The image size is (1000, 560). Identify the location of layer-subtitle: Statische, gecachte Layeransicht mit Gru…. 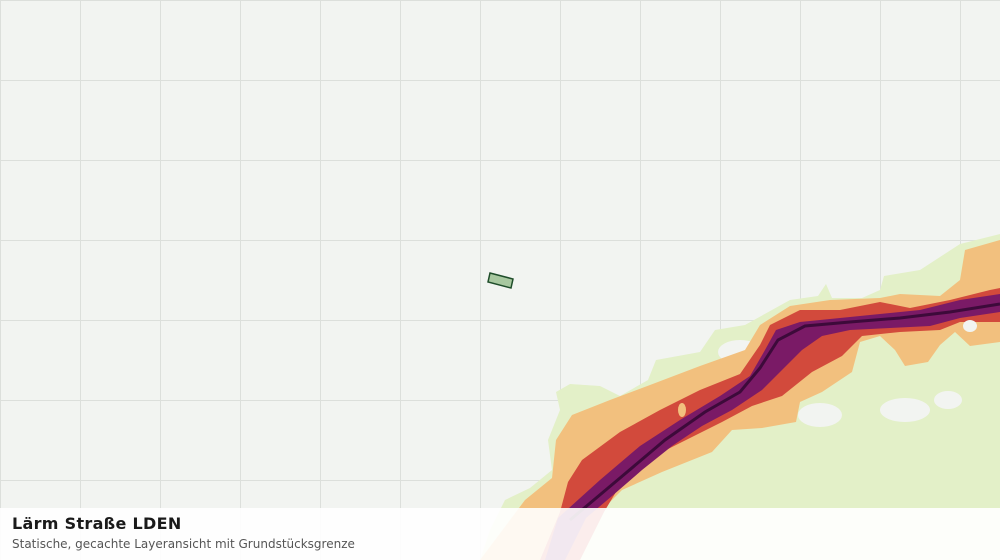
(183, 544).